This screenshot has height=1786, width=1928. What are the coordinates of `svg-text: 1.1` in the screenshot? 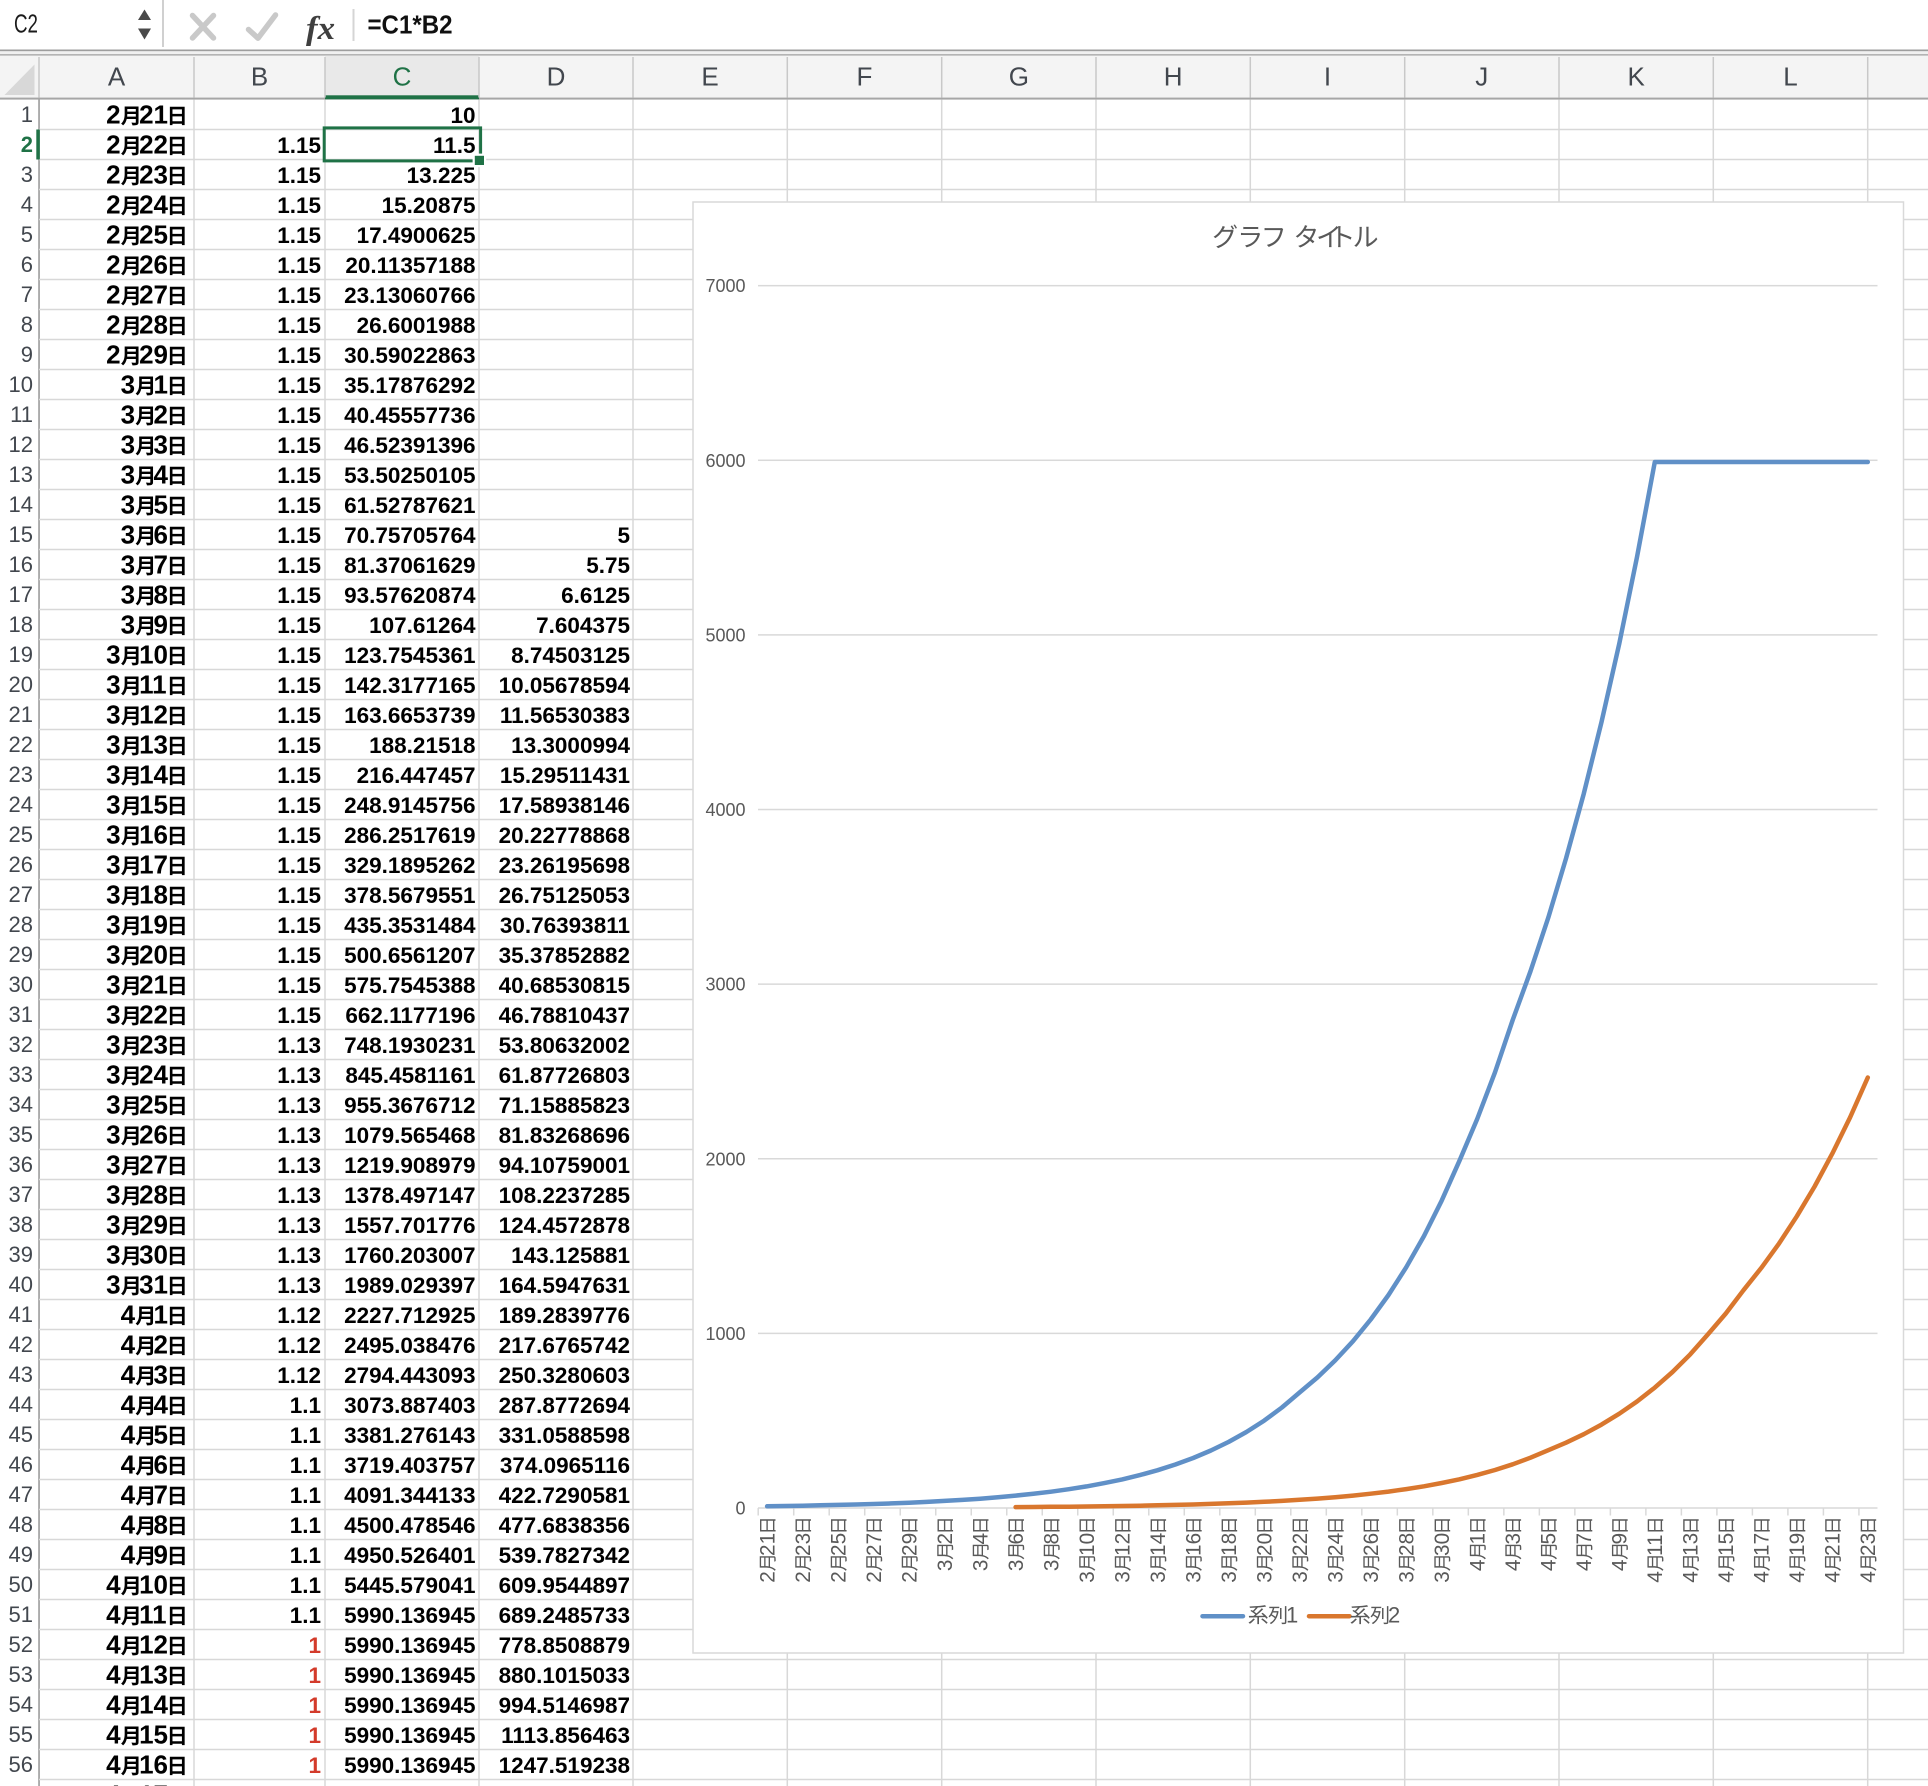 It's located at (305, 1405).